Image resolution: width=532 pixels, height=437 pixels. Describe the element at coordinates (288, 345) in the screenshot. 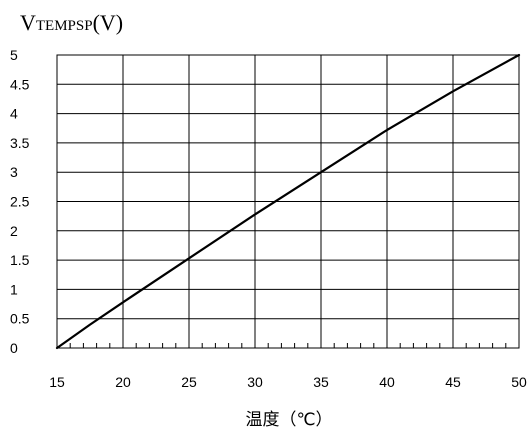

I see `minor-ticks` at that location.